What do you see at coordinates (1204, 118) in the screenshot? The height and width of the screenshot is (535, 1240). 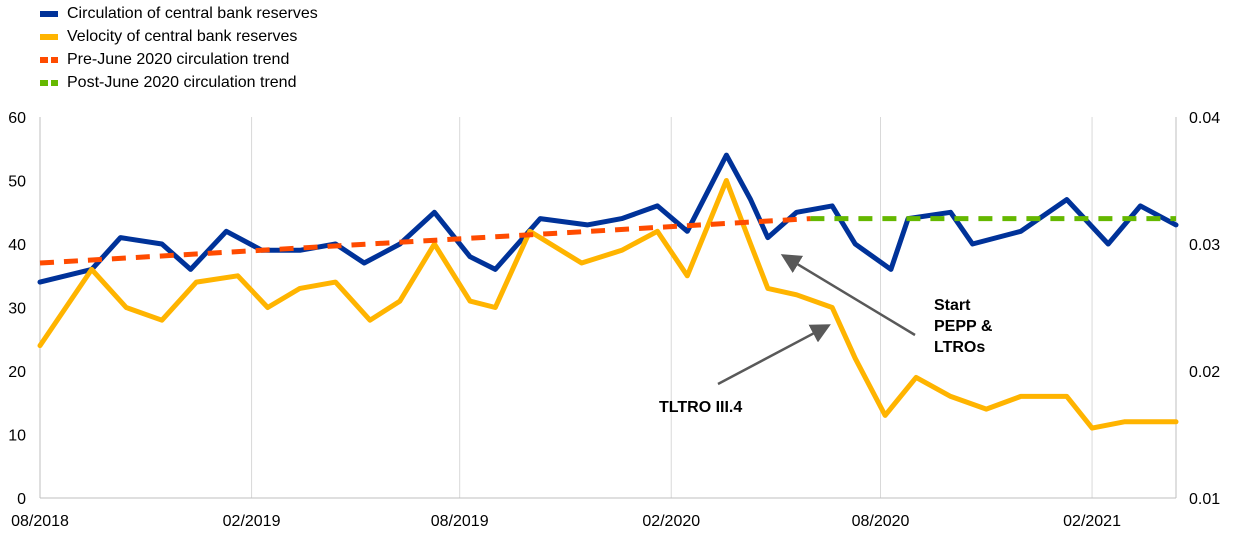 I see `y-right-tick-label: 0.04` at bounding box center [1204, 118].